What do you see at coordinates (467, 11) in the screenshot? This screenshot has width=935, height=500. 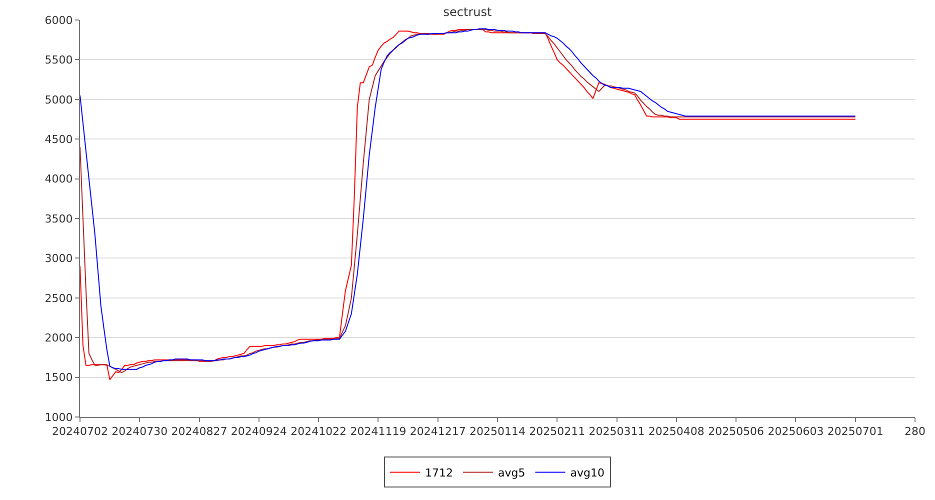 I see `chart-title: sectrust` at bounding box center [467, 11].